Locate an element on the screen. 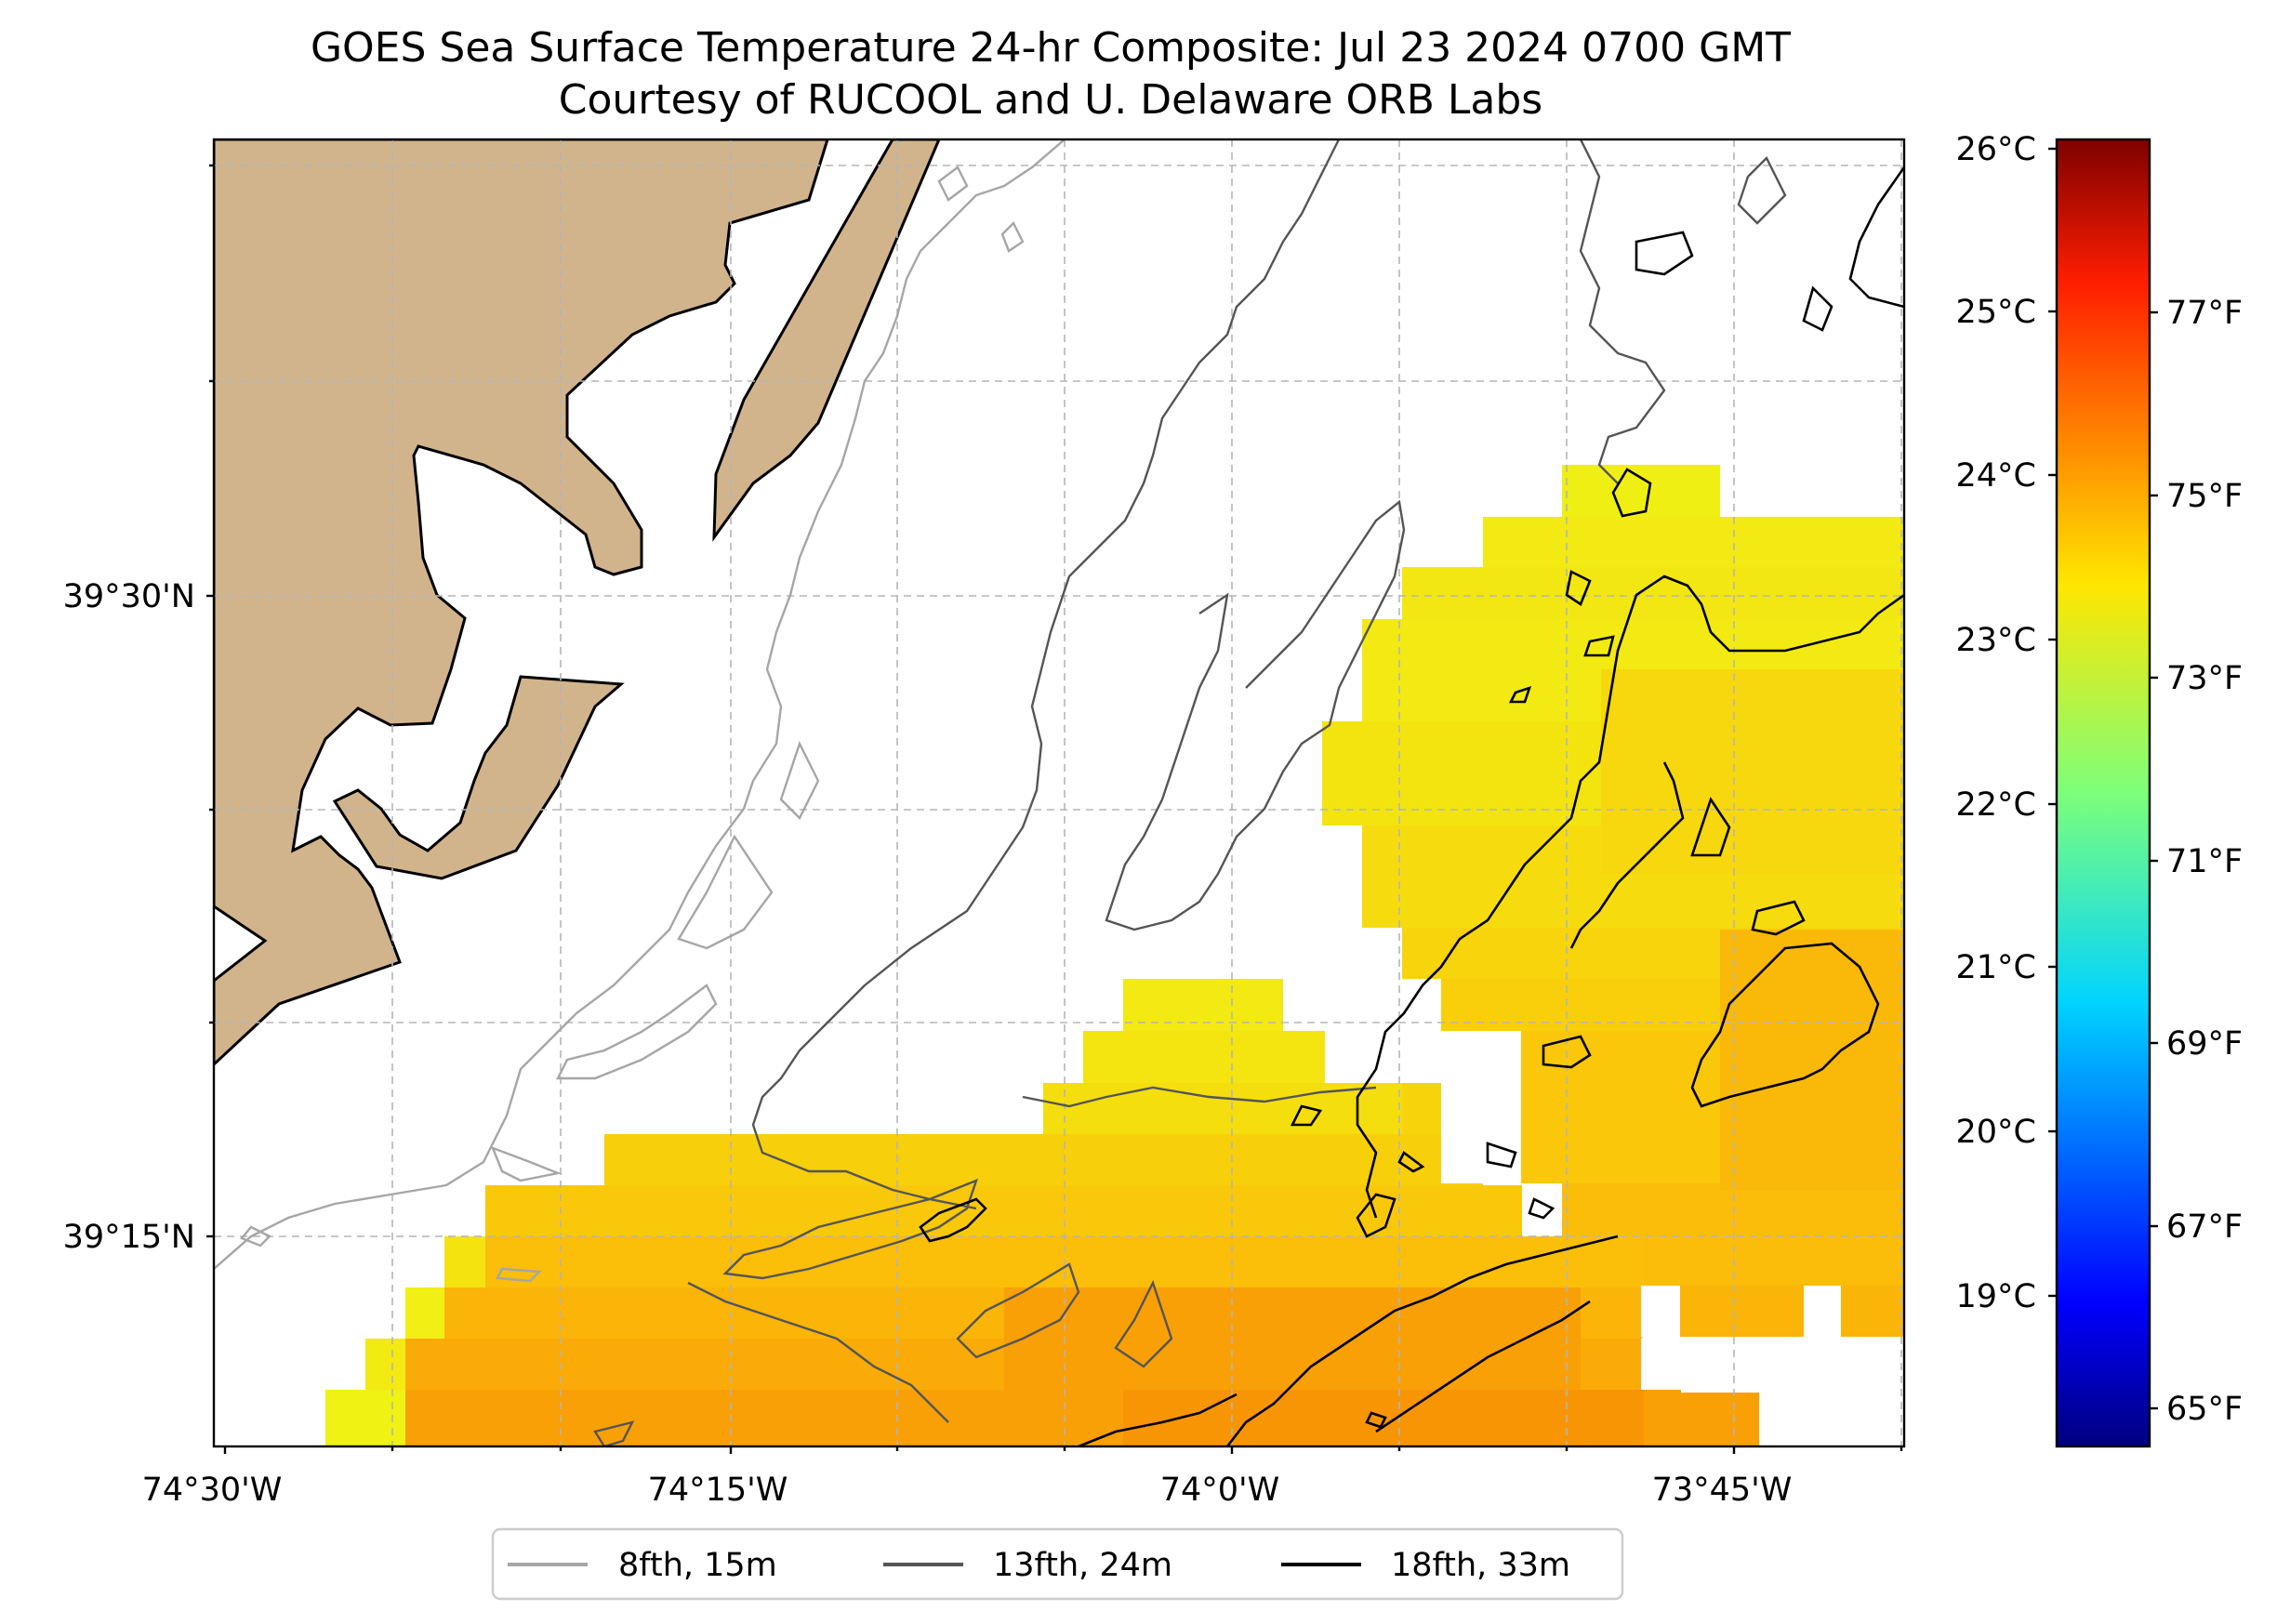  legend: 8fth, 15m 13fth, 24m 18fth, 33m is located at coordinates (1057, 1564).